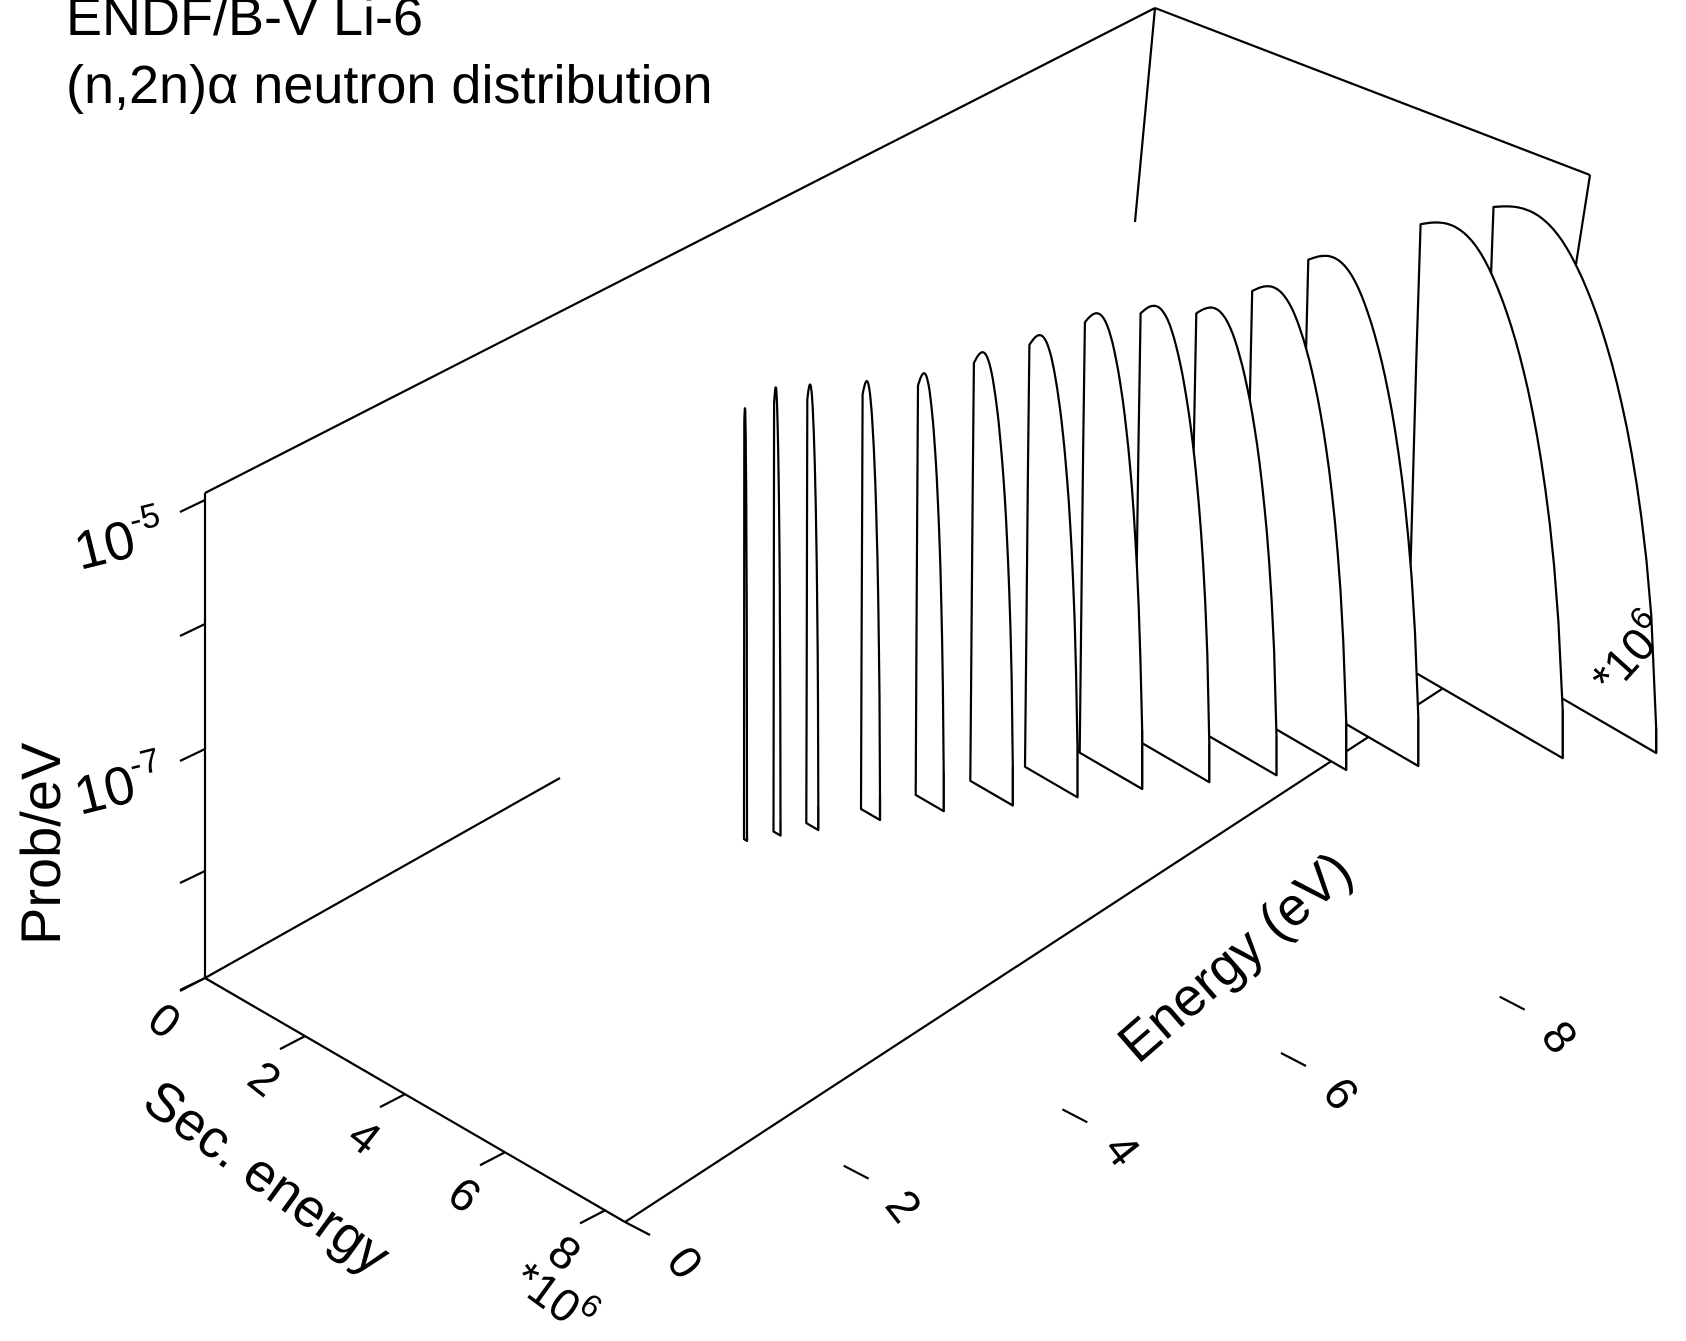  Describe the element at coordinates (40, 843) in the screenshot. I see `prob-axis-title: Prob/eV` at that location.